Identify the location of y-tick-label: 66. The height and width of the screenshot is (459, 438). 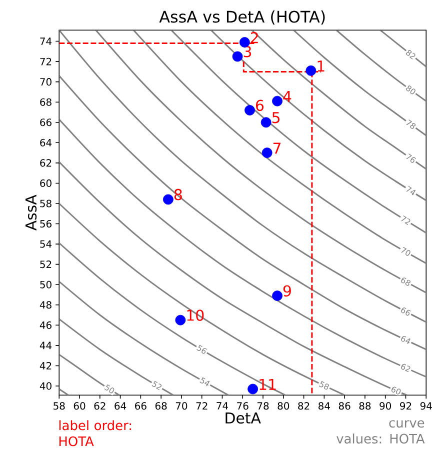
(46, 122).